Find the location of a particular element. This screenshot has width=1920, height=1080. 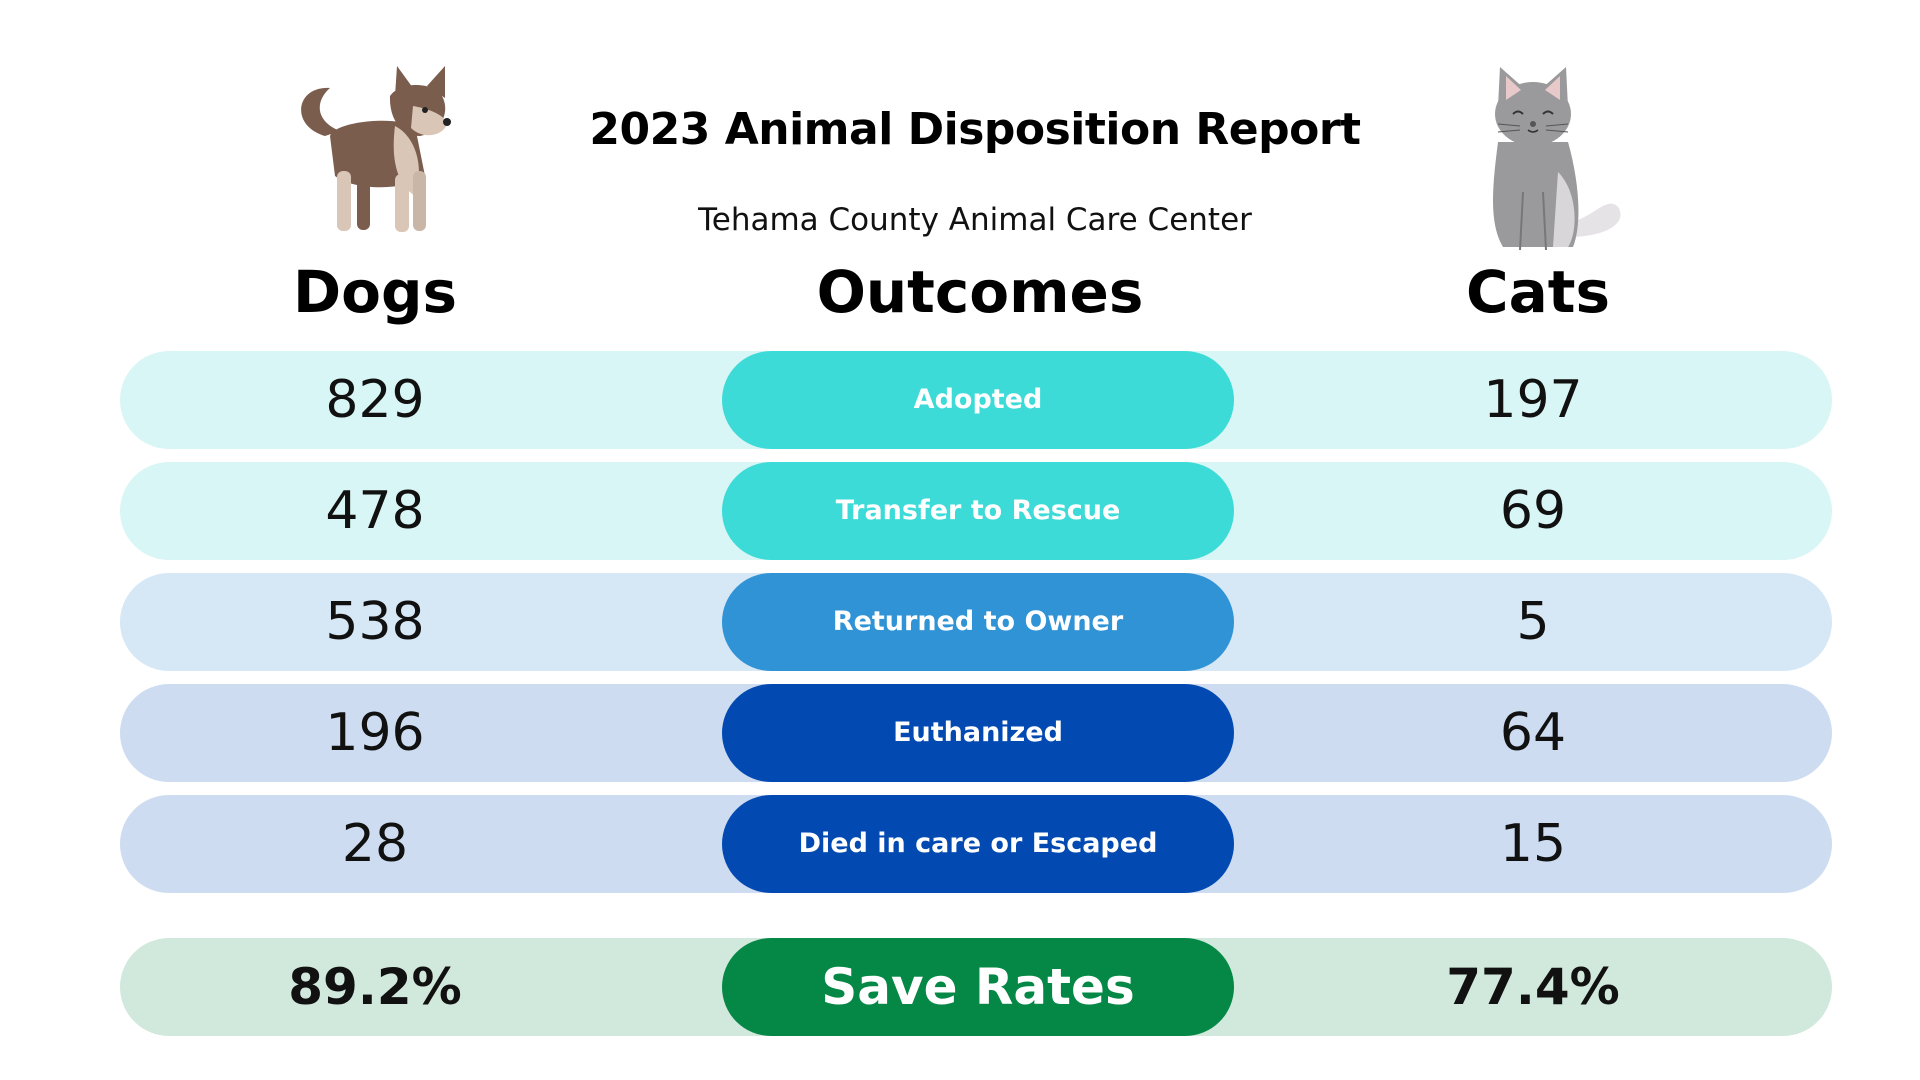

outcome-label: Euthanized is located at coordinates (978, 733).